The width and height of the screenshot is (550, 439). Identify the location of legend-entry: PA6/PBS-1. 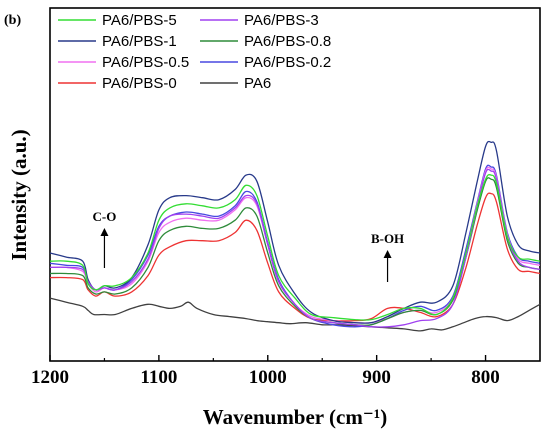
(117, 41).